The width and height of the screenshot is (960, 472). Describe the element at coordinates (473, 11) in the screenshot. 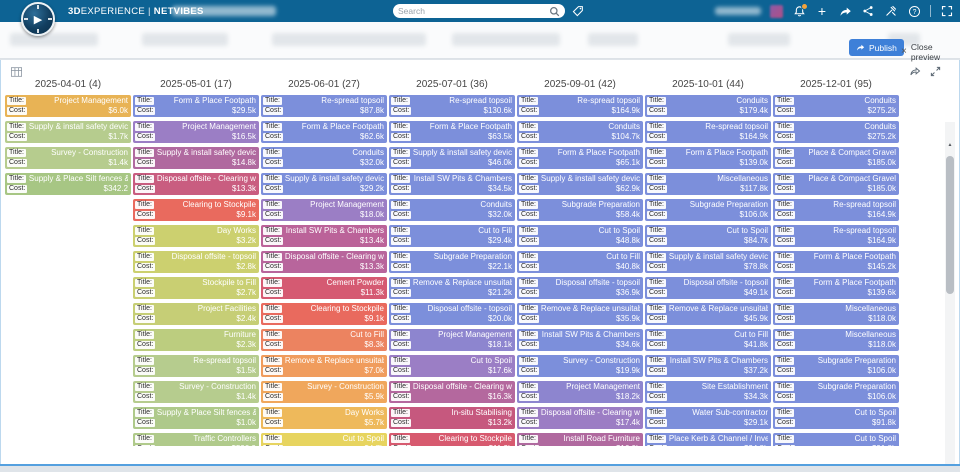

I see `search-input` at that location.